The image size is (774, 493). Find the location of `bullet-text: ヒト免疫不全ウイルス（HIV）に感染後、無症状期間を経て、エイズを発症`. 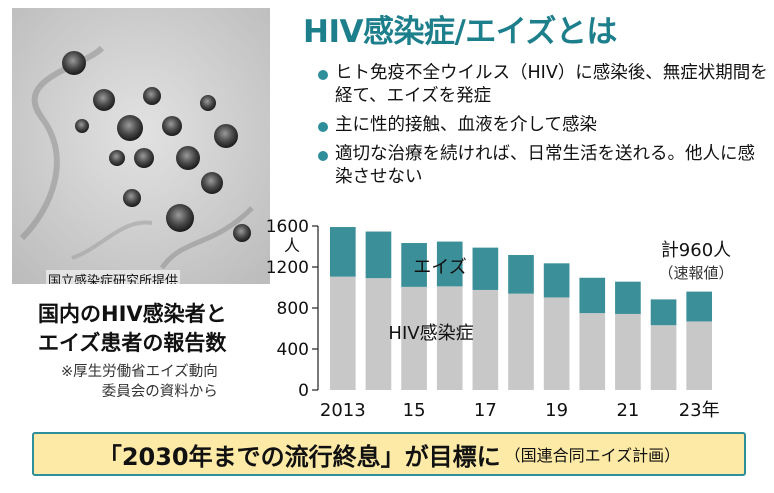

bullet-text: ヒト免疫不全ウイルス（HIV）に感染後、無症状期間を経て、エイズを発症 is located at coordinates (551, 84).